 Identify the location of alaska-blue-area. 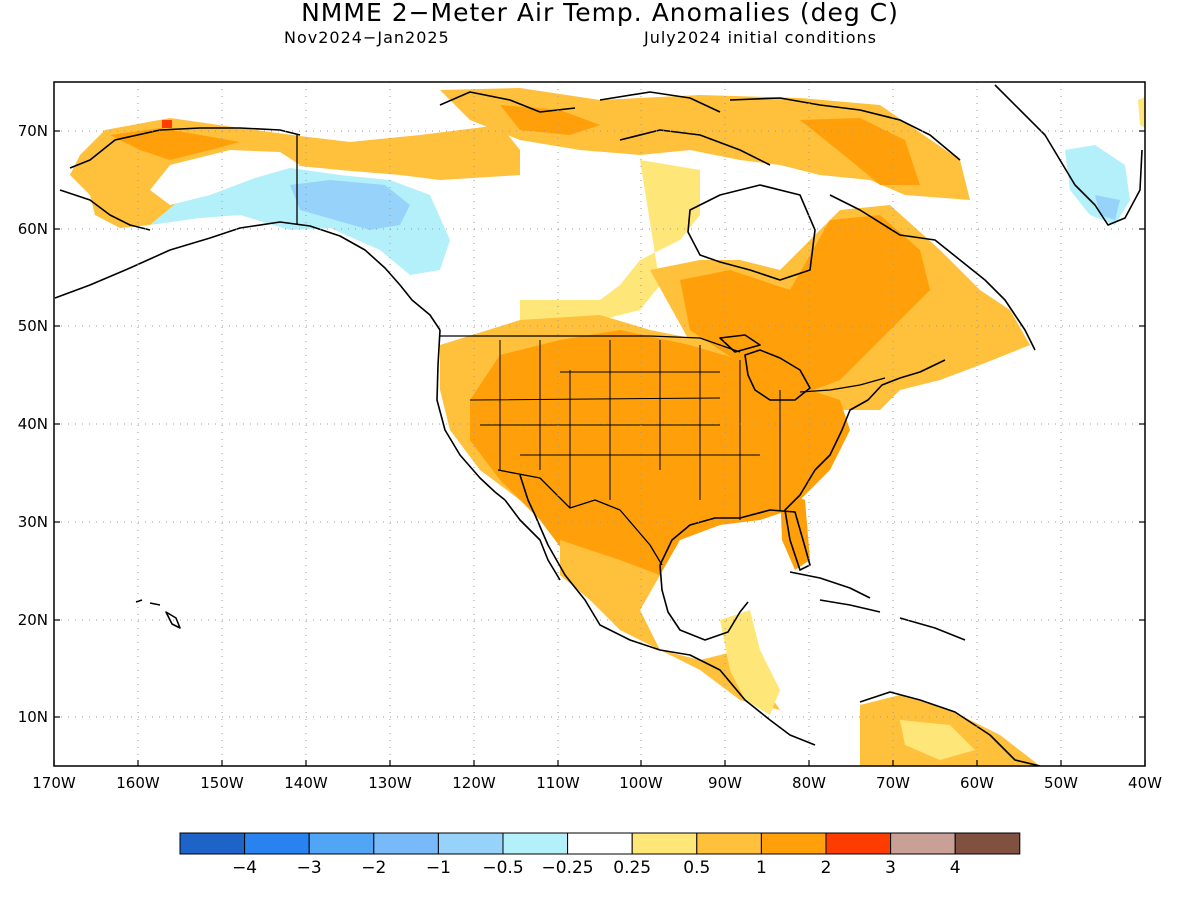
(350, 205).